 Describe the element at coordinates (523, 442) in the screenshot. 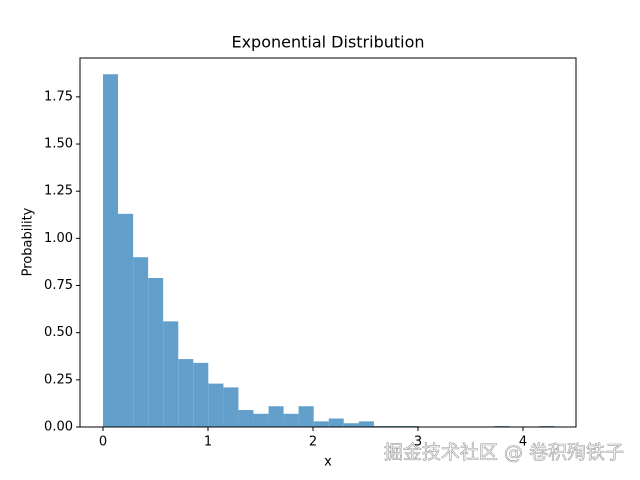

I see `x-tick-label: 4` at that location.